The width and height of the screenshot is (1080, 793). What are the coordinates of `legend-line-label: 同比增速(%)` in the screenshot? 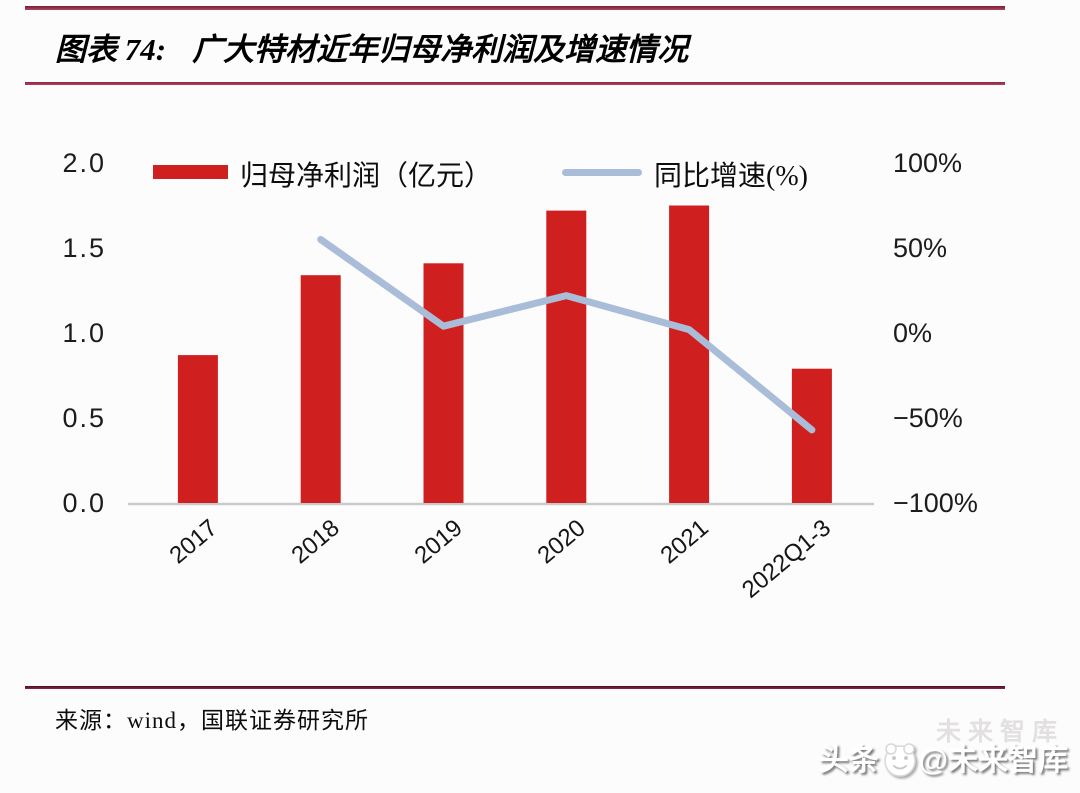 It's located at (731, 176).